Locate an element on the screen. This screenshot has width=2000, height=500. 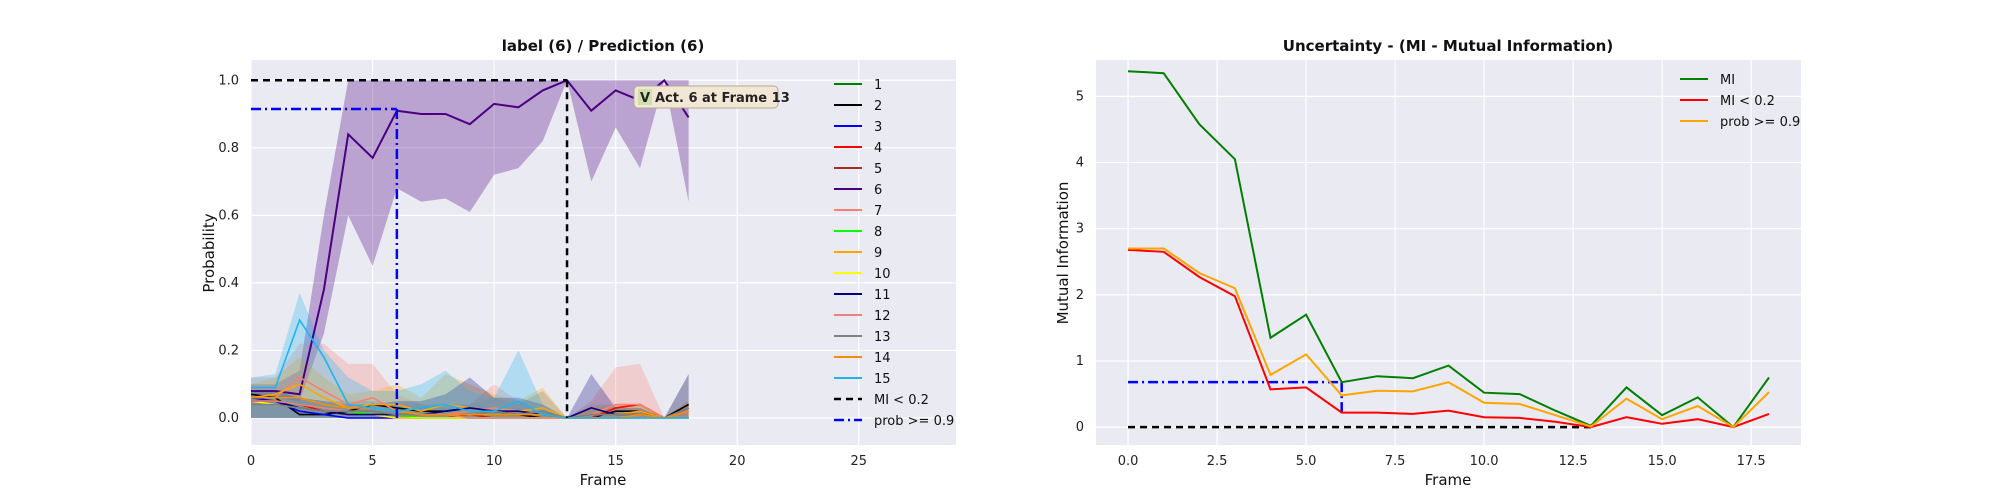
right-x-tick-label: 12.5 is located at coordinates (1573, 461).